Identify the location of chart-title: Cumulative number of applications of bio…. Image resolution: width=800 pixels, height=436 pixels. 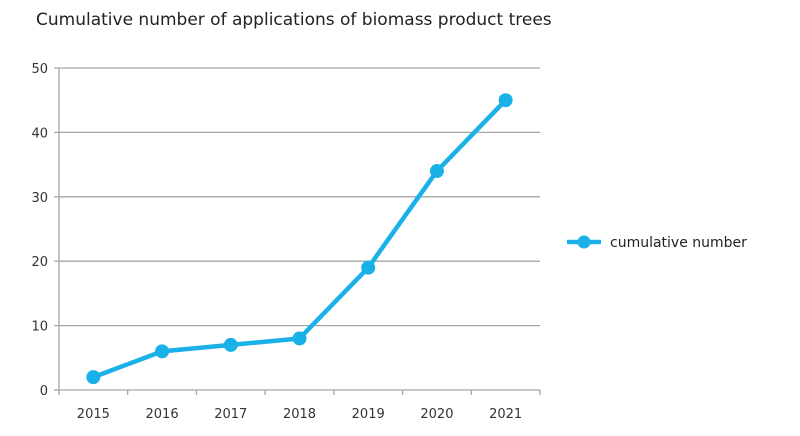
(294, 20).